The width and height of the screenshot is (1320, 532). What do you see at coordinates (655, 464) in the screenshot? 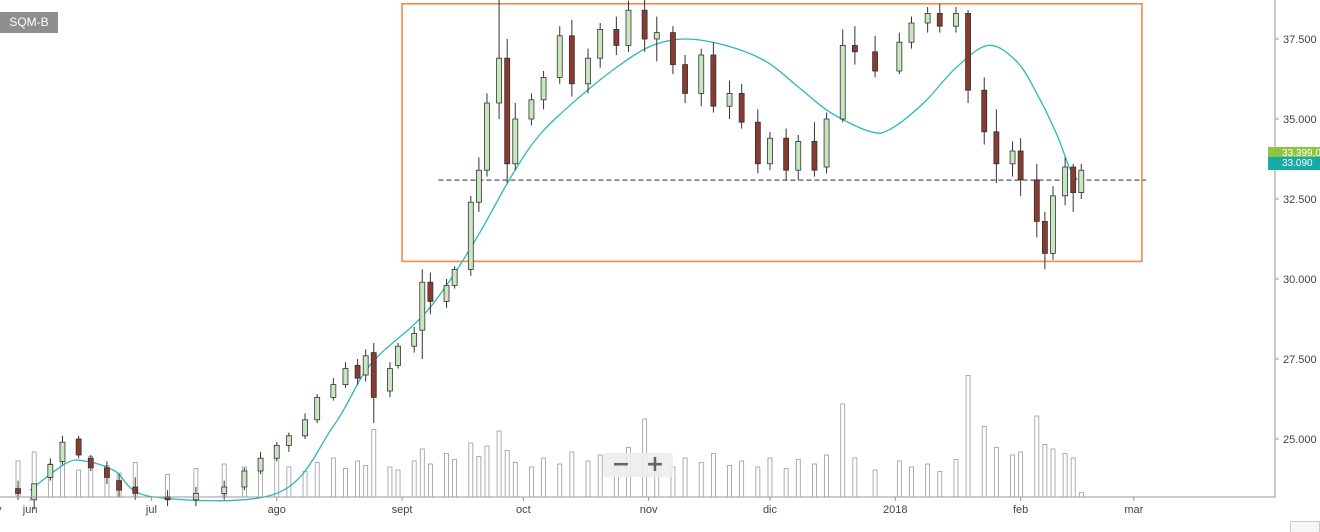
I see `zoom-in-button: +` at bounding box center [655, 464].